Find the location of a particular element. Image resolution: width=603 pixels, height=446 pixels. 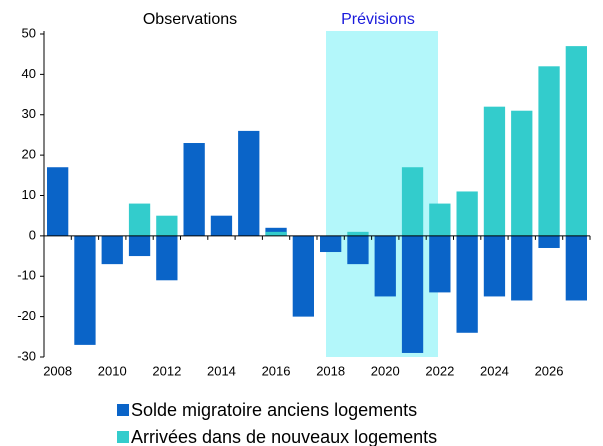

annotation: Prévisions is located at coordinates (378, 19).